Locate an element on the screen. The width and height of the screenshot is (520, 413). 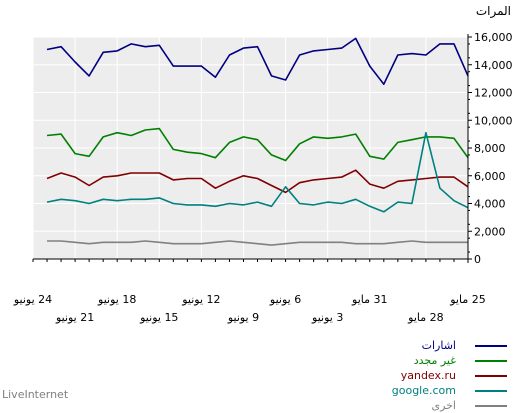
x-tick-label: 3 يونيو is located at coordinates (327, 317).